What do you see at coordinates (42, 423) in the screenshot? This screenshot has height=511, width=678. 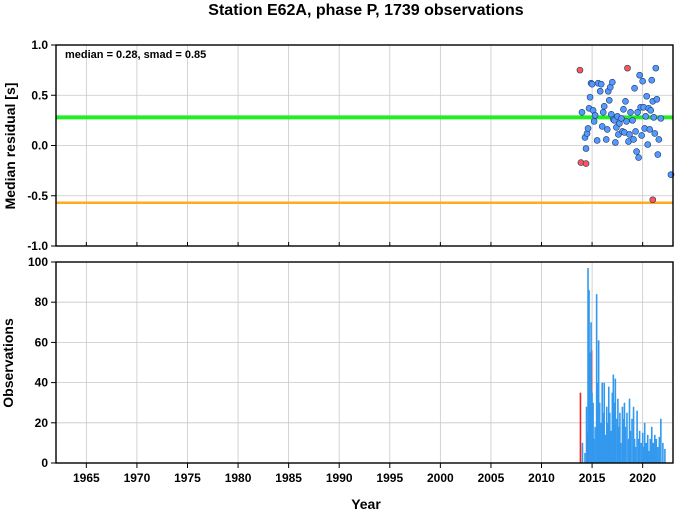 I see `bottom-y-tick-label: 20` at bounding box center [42, 423].